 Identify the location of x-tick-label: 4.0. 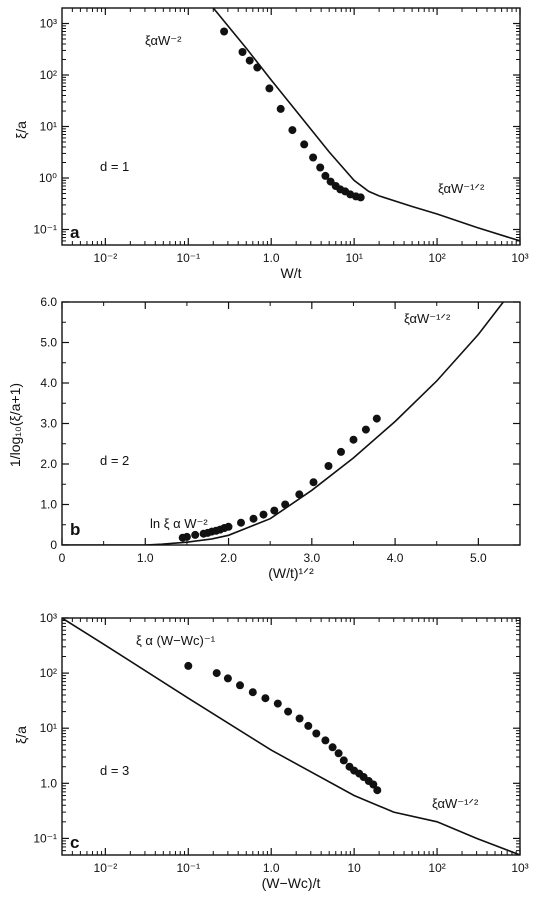
(395, 558).